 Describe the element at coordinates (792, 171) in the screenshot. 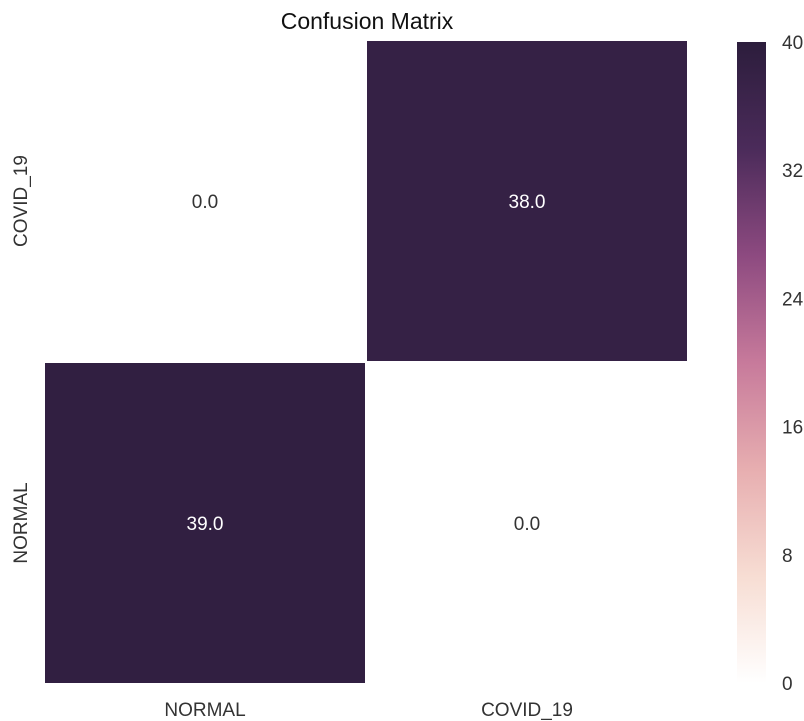

I see `colorbar-tick-label: 32` at that location.